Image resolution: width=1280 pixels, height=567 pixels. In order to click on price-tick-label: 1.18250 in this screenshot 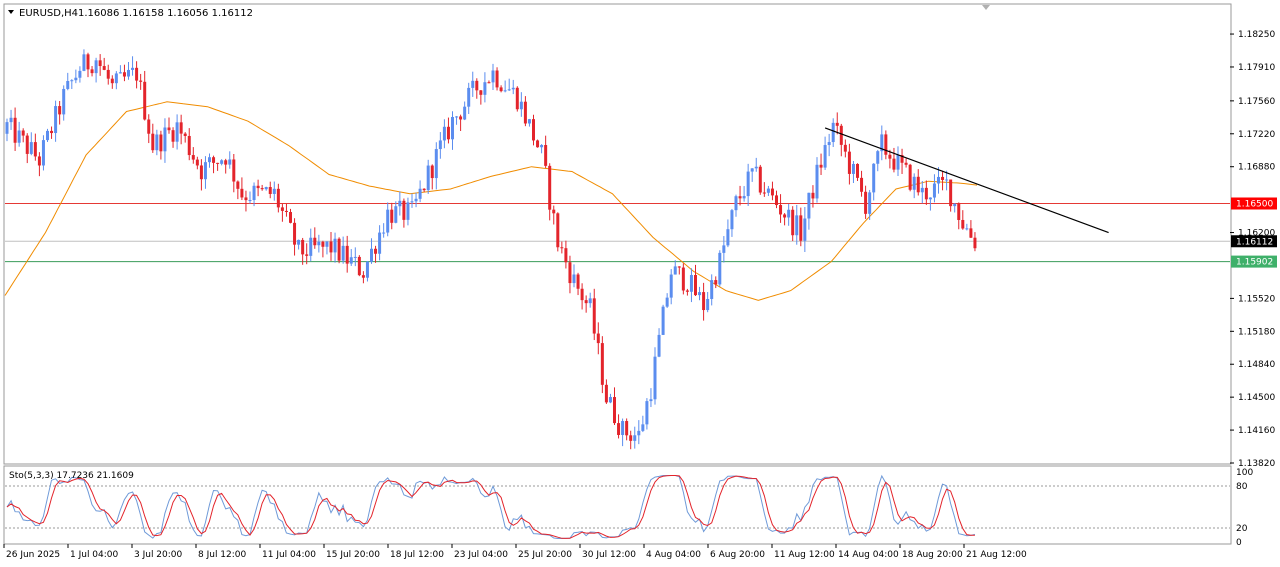, I will do `click(1256, 35)`.